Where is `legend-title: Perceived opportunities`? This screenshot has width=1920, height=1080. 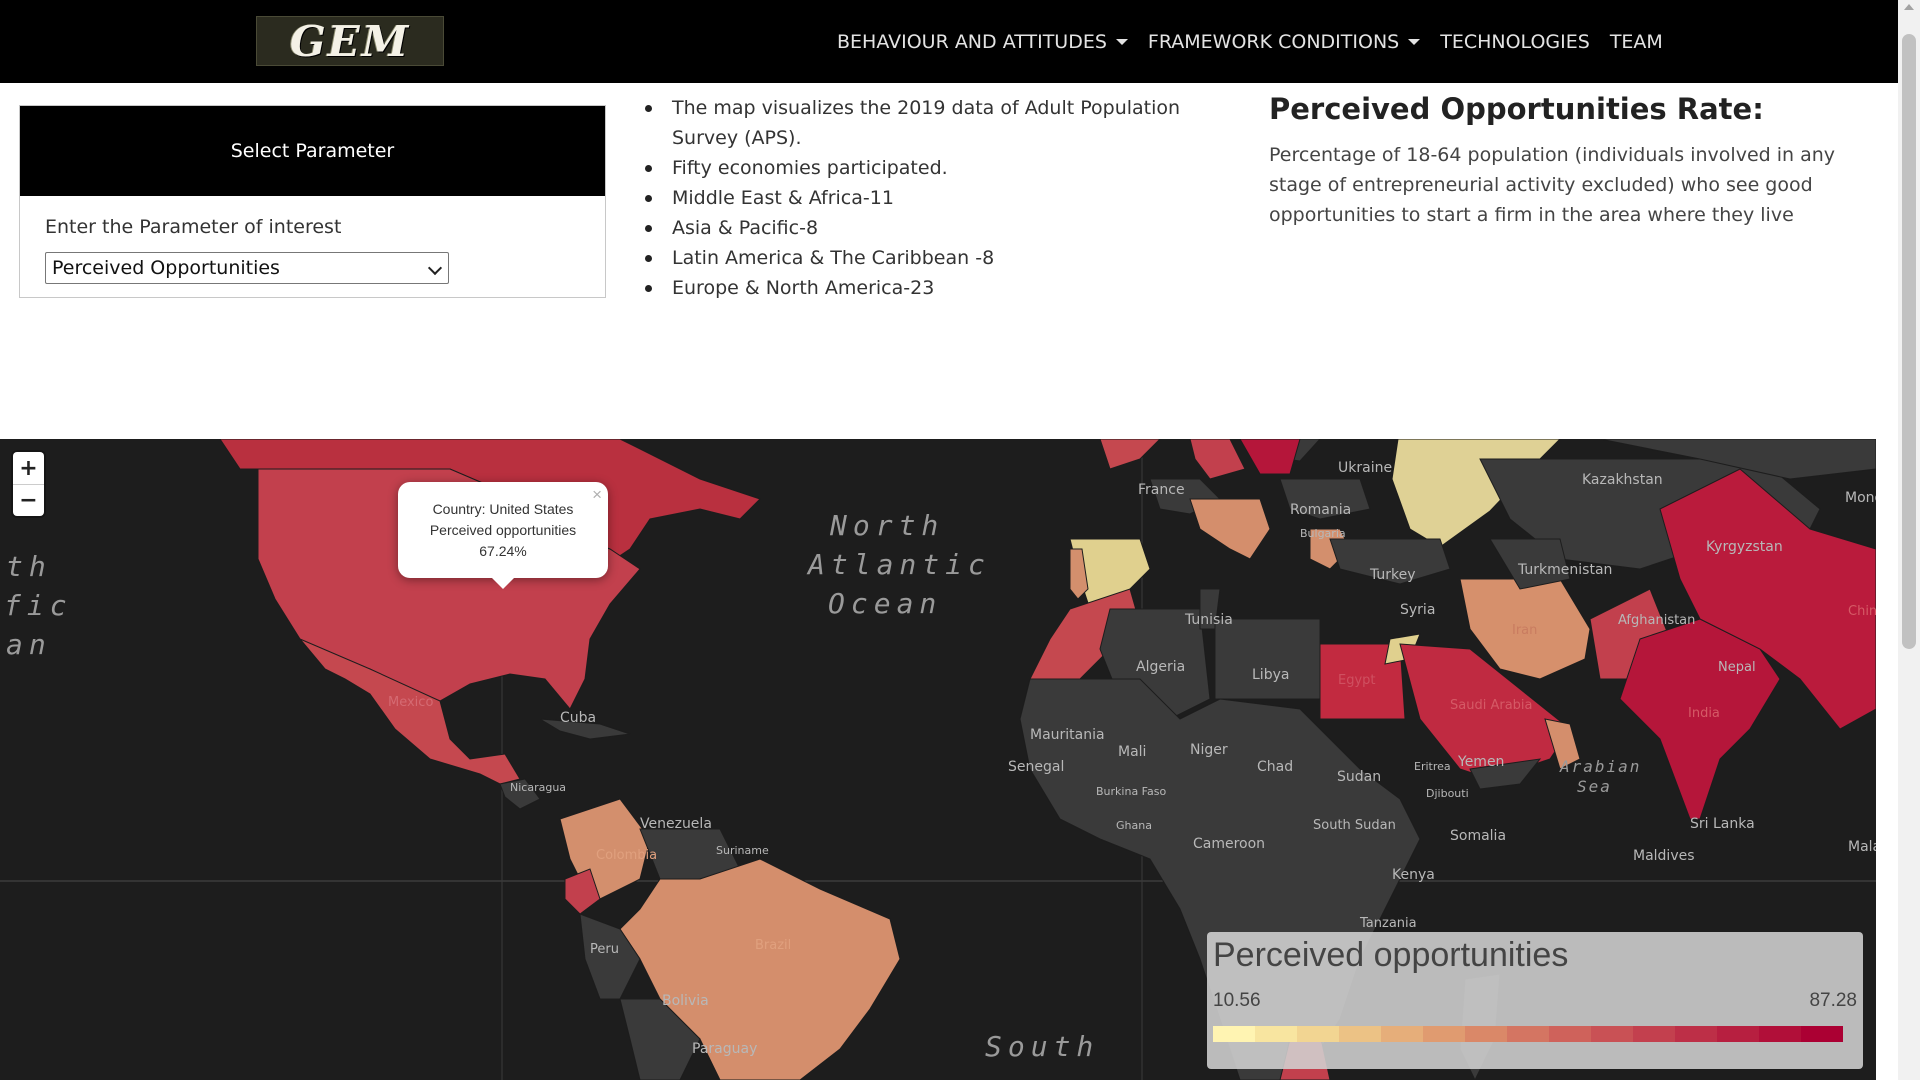 legend-title: Perceived opportunities is located at coordinates (1391, 955).